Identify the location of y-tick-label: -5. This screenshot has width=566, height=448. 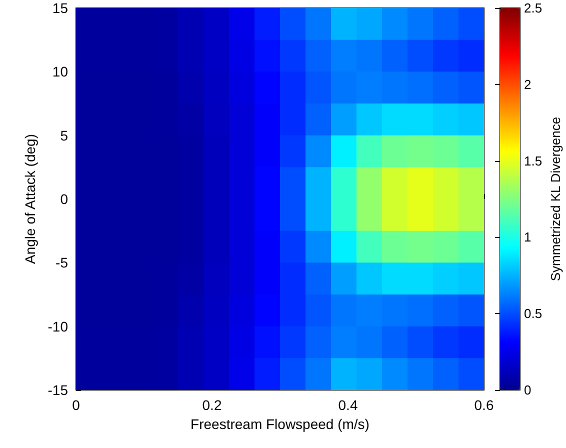
(62, 262).